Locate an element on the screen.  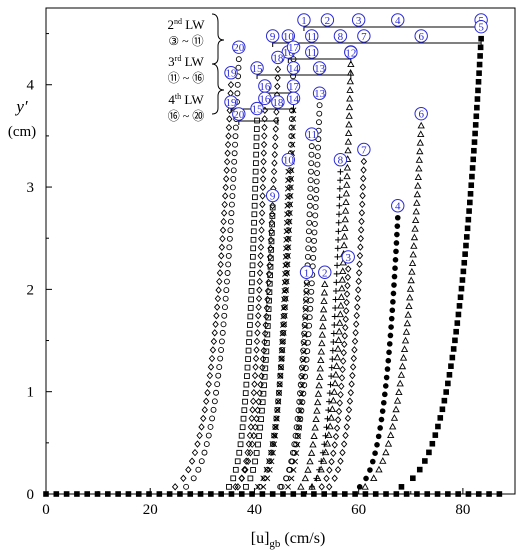
curve-label-2: 2 is located at coordinates (325, 272).